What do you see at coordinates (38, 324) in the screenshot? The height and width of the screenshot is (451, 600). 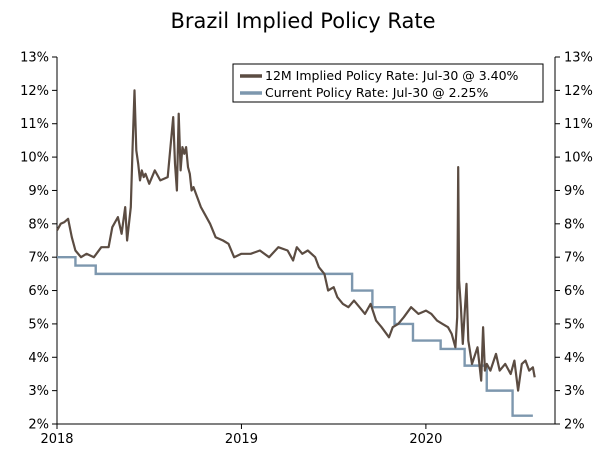 I see `y-tick-label-left: 5%` at bounding box center [38, 324].